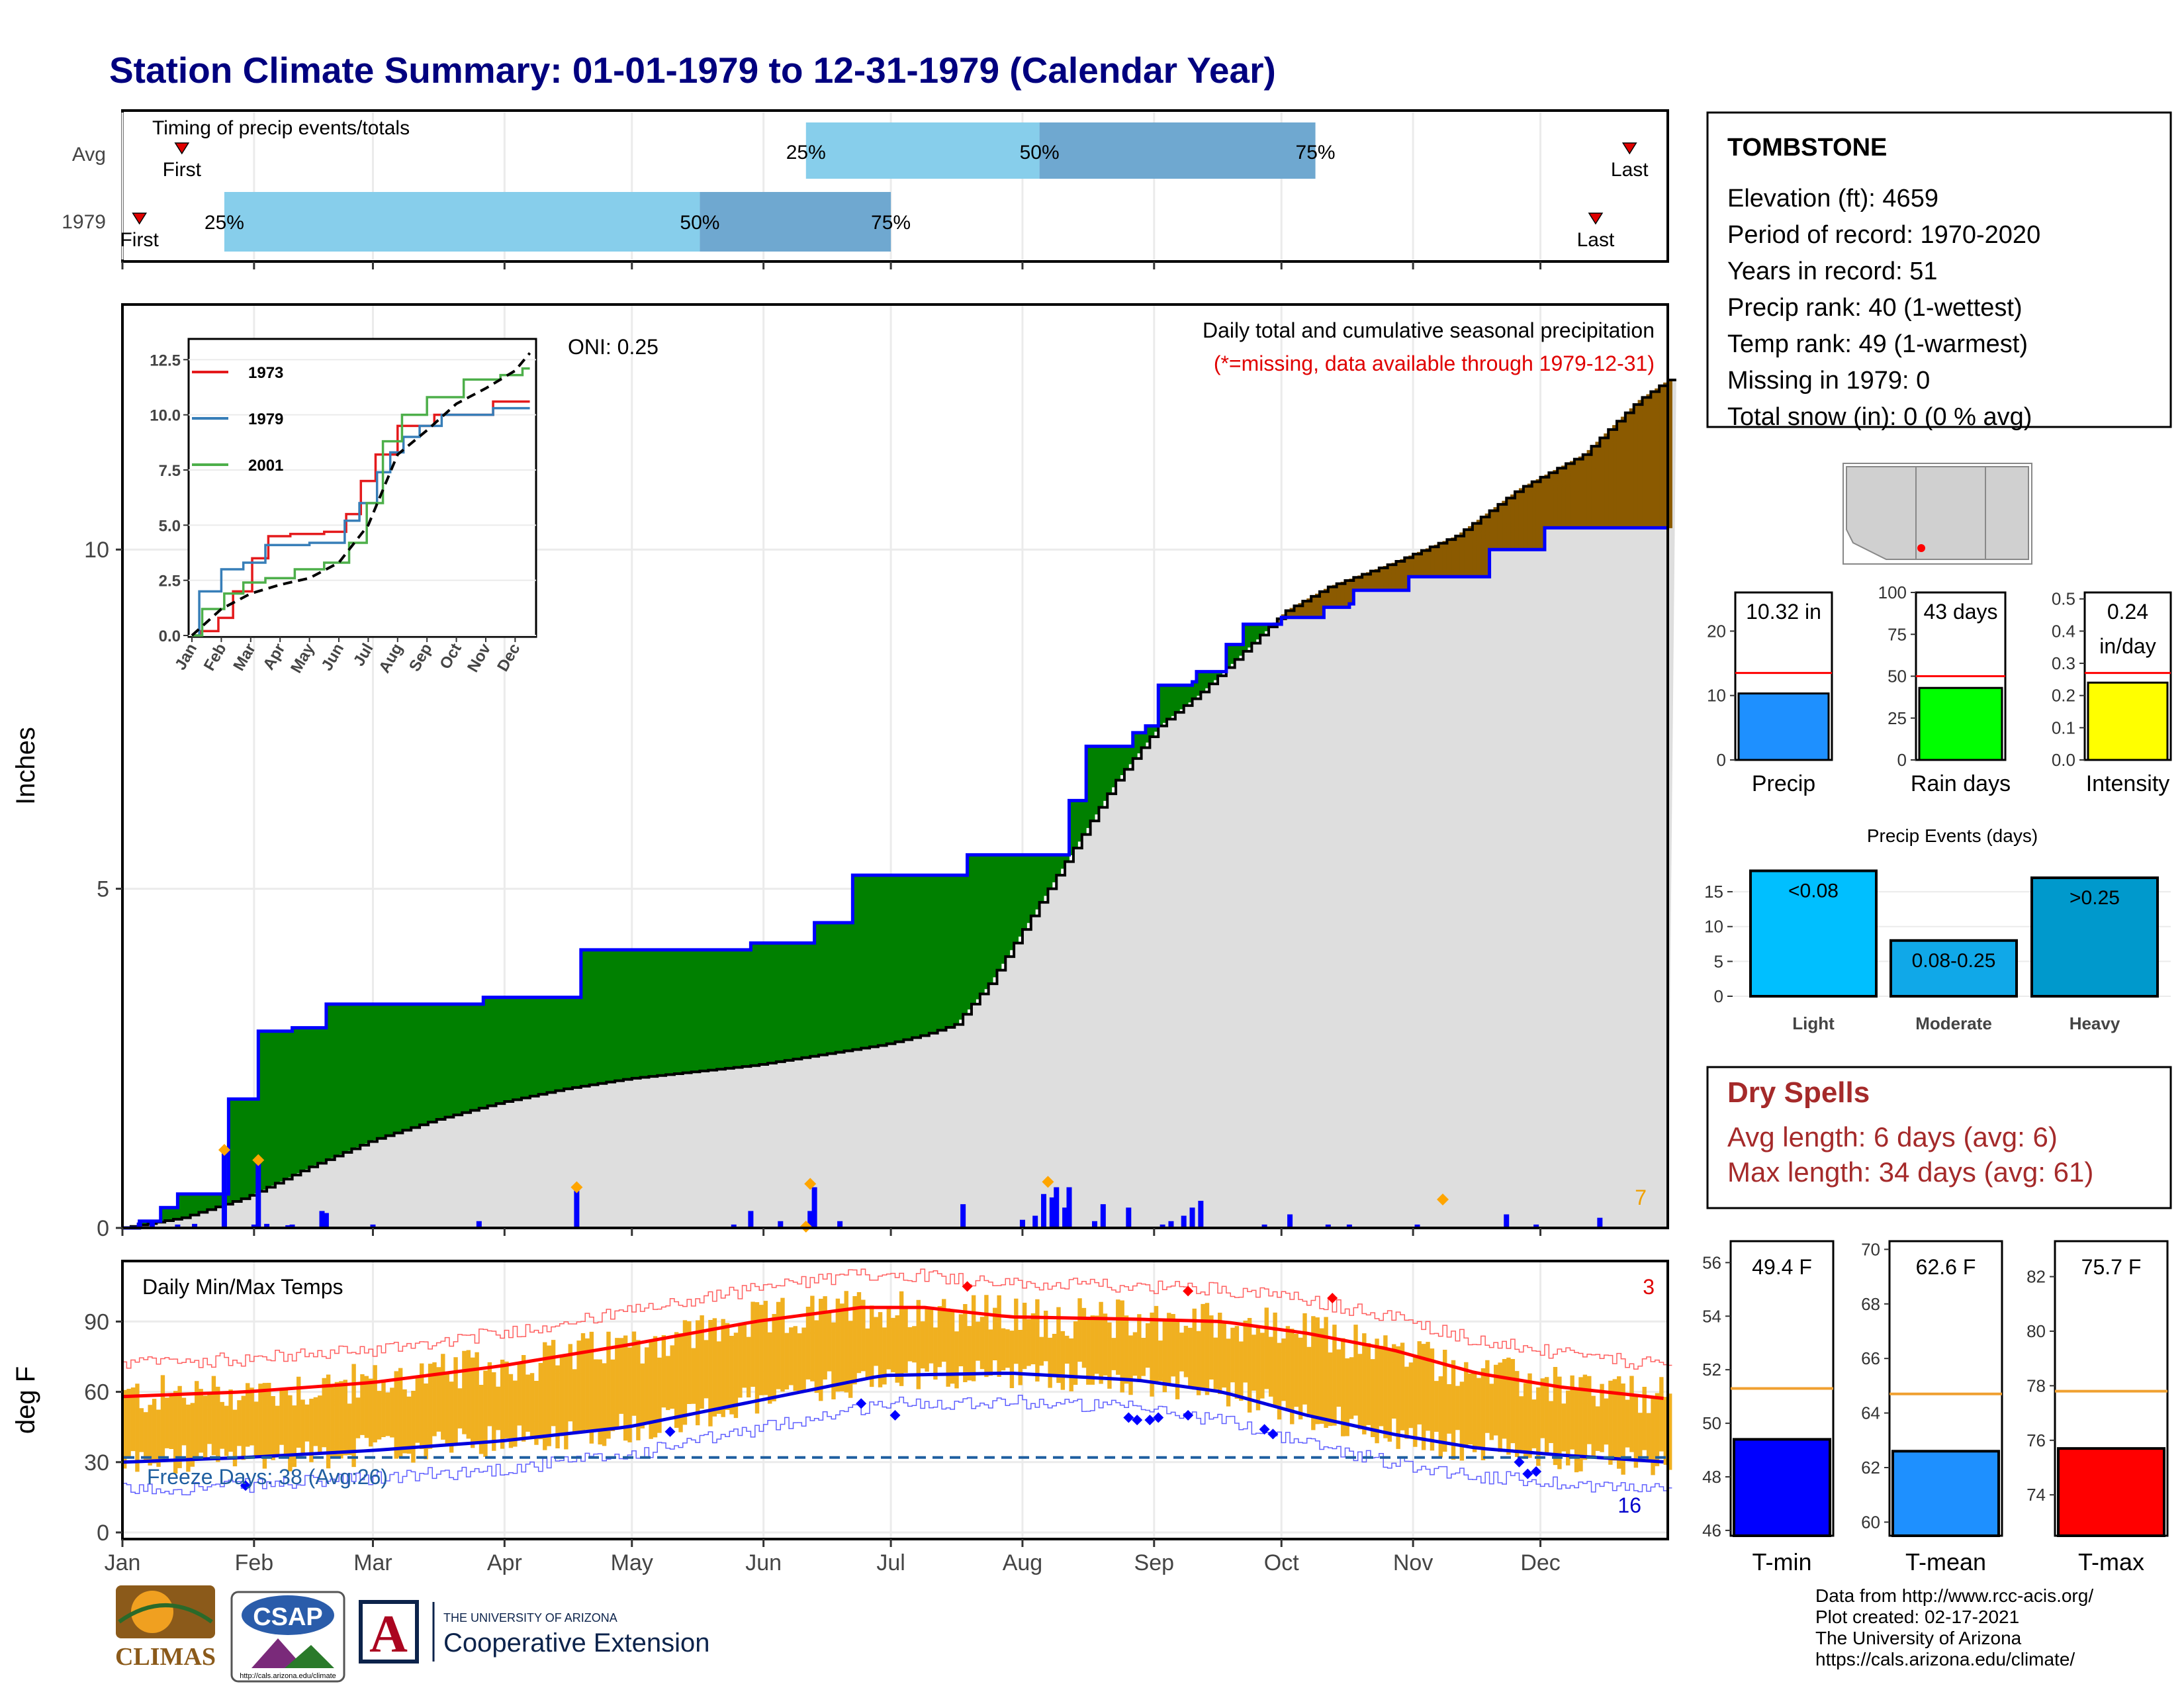  What do you see at coordinates (170, 581) in the screenshot?
I see `inset-ytick-label-1: 2.5` at bounding box center [170, 581].